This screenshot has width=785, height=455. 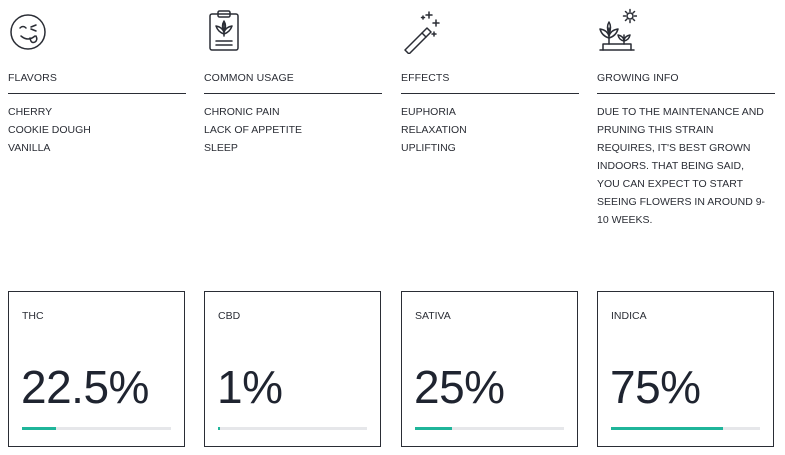 What do you see at coordinates (242, 112) in the screenshot?
I see `list-item: CHRONIC PAIN` at bounding box center [242, 112].